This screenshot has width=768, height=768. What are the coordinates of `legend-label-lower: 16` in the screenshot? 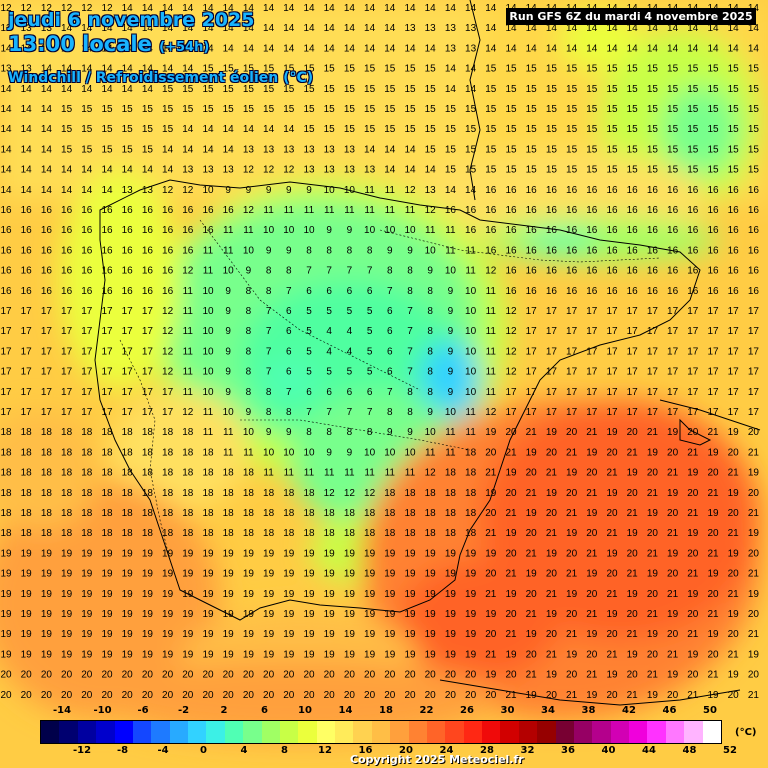 It's located at (365, 750).